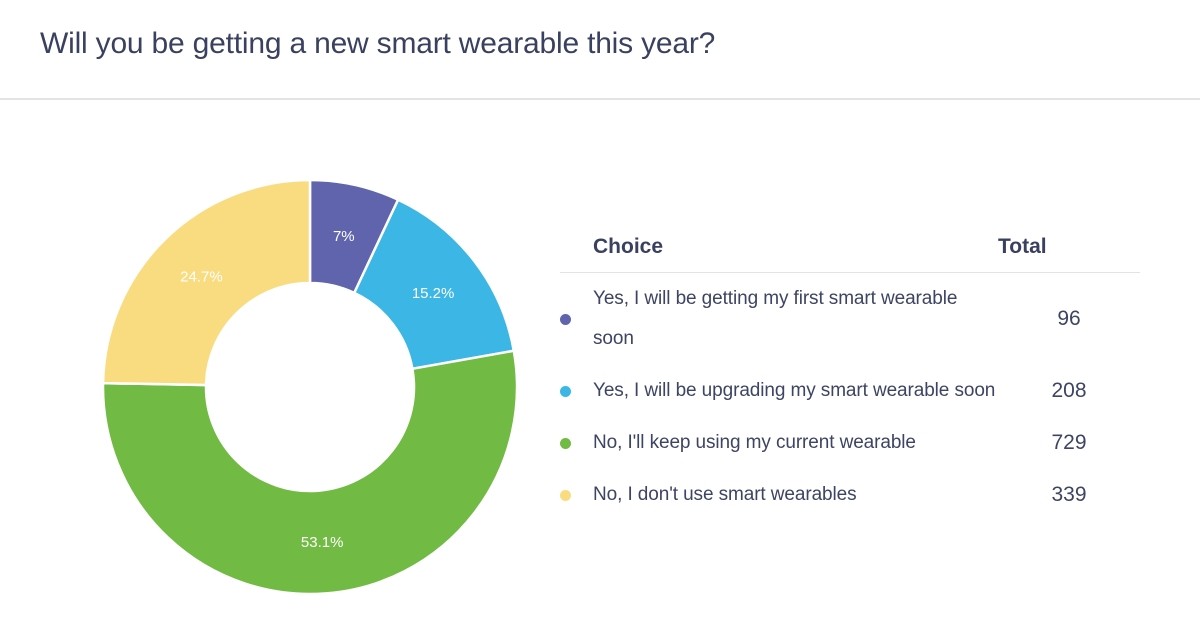  Describe the element at coordinates (850, 272) in the screenshot. I see `table-header-divider` at that location.